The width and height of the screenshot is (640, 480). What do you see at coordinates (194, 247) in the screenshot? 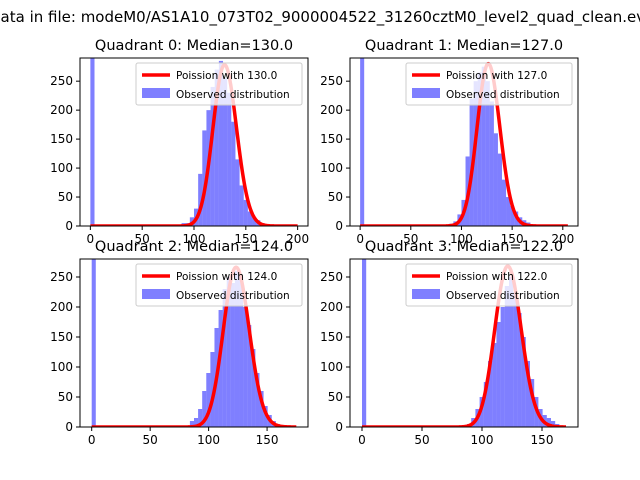
I see `subplot-title: Quadrant 2: Median=124.0` at bounding box center [194, 247].